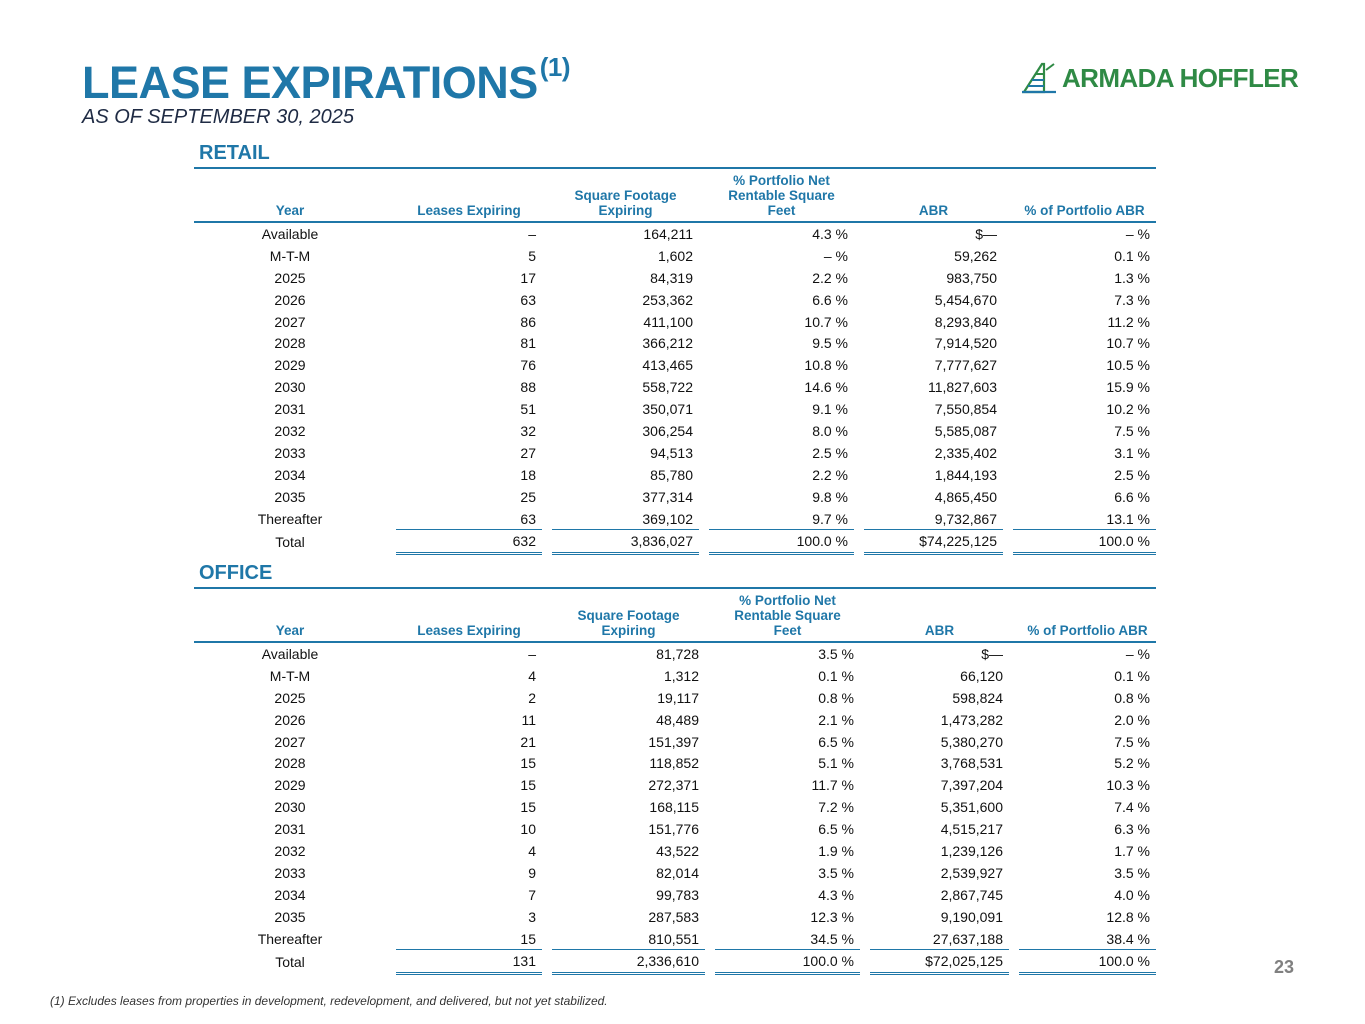 Image resolution: width=1365 pixels, height=1024 pixels. Describe the element at coordinates (835, 255) in the screenshot. I see `cell-pct-nrsf: – %` at that location.